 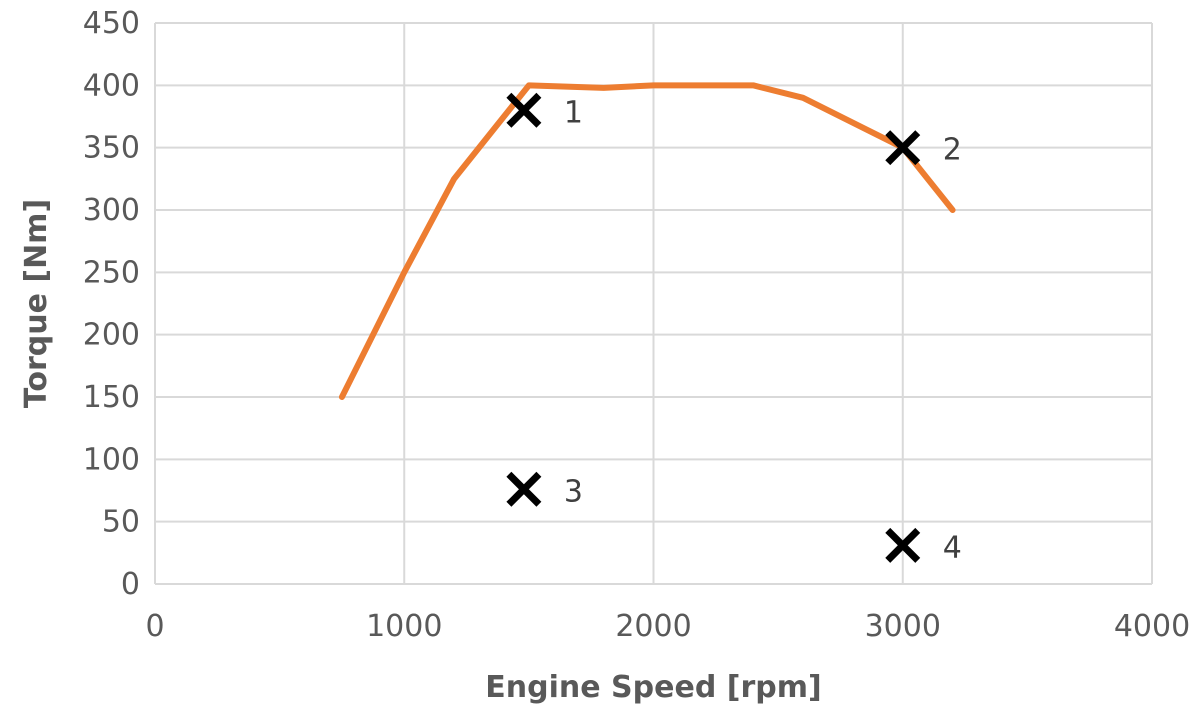 I want to click on operating-point-marker: 2, so click(x=923, y=149).